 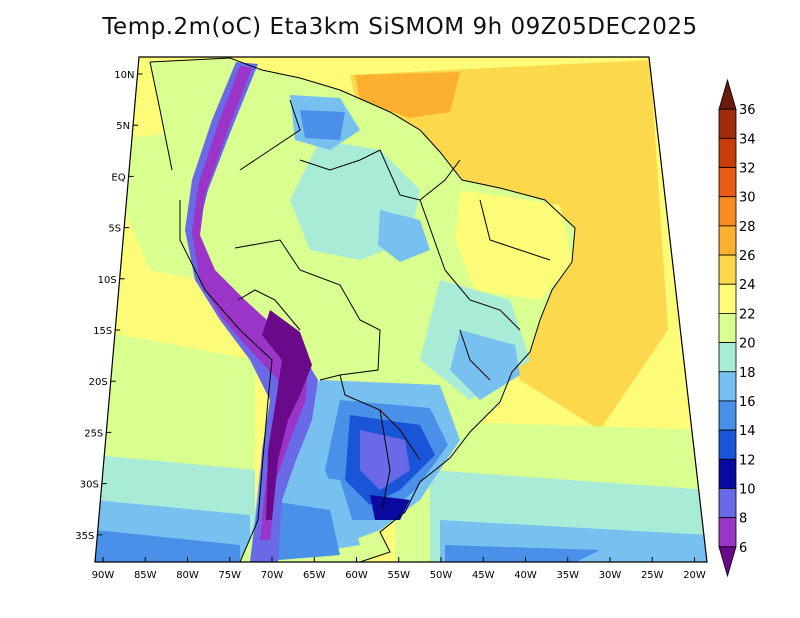 I want to click on colorbar-label: 12, so click(x=747, y=460).